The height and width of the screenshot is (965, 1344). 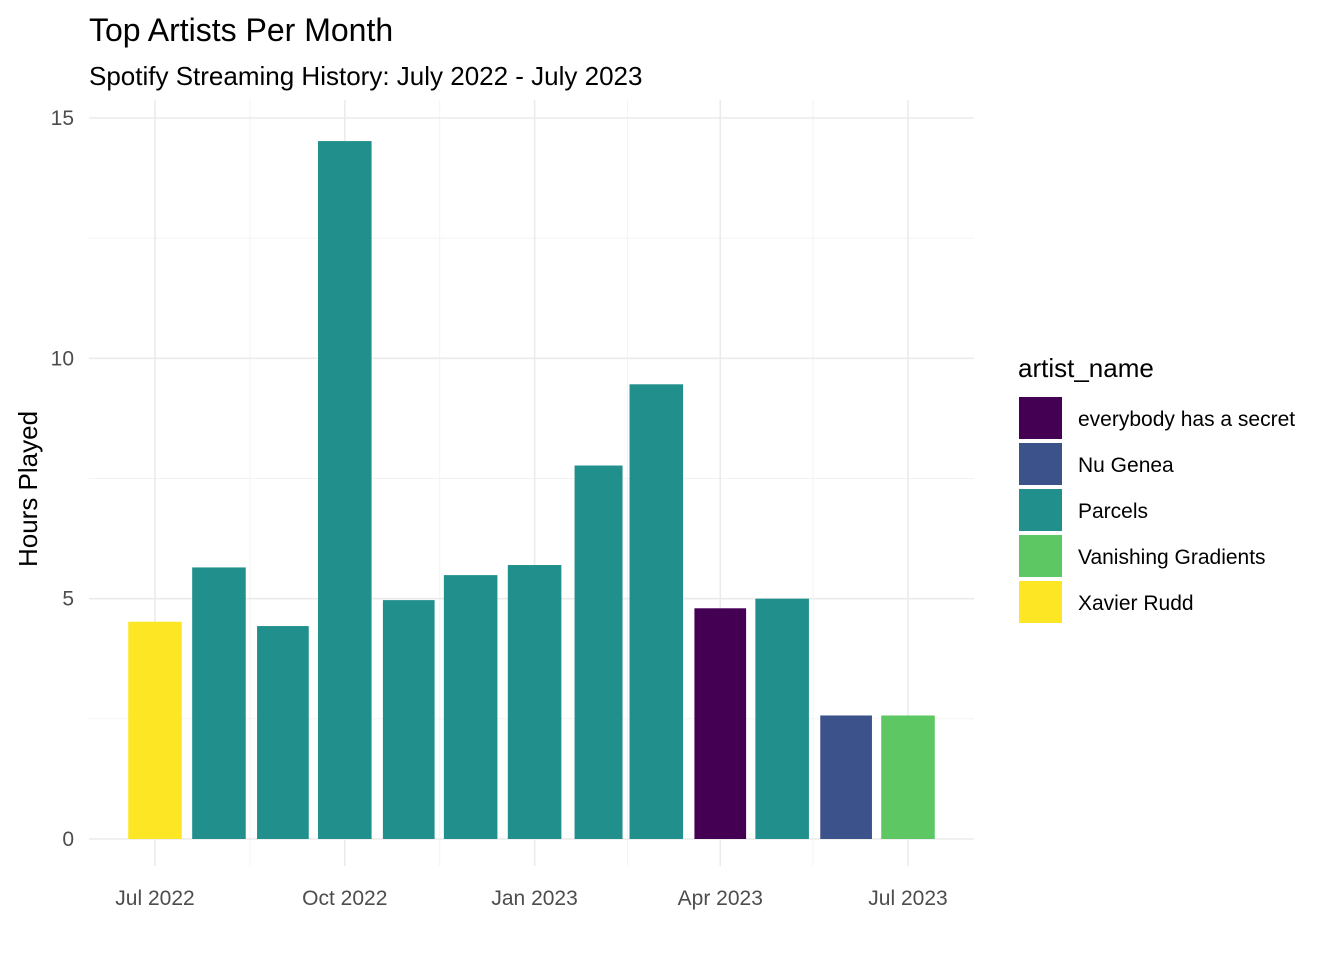 I want to click on x-tick-label: Jan 2023, so click(x=534, y=898).